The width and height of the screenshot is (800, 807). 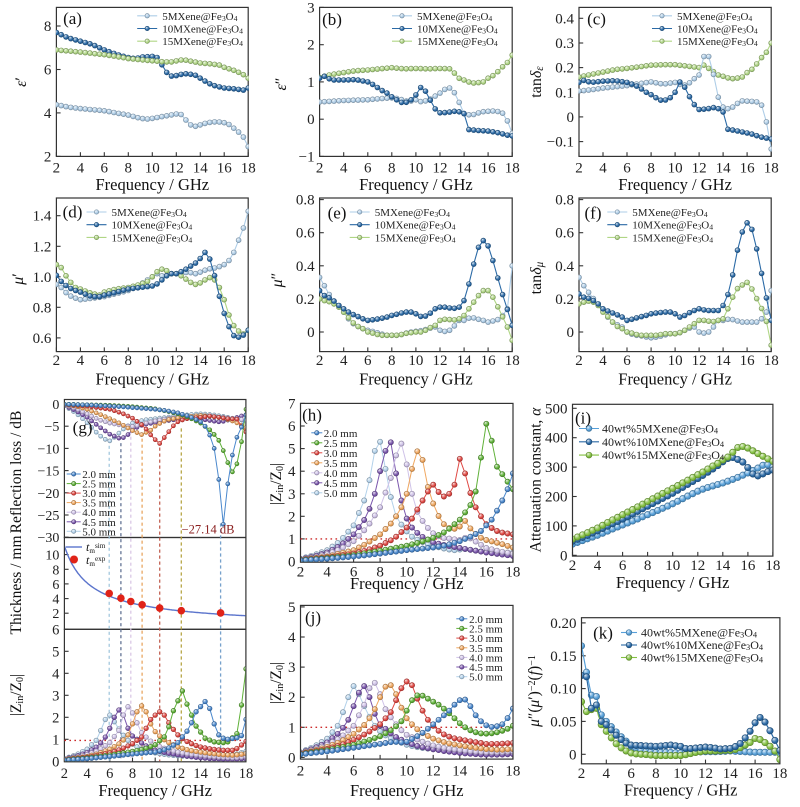 I want to click on svg-text: (e), so click(x=337, y=213).